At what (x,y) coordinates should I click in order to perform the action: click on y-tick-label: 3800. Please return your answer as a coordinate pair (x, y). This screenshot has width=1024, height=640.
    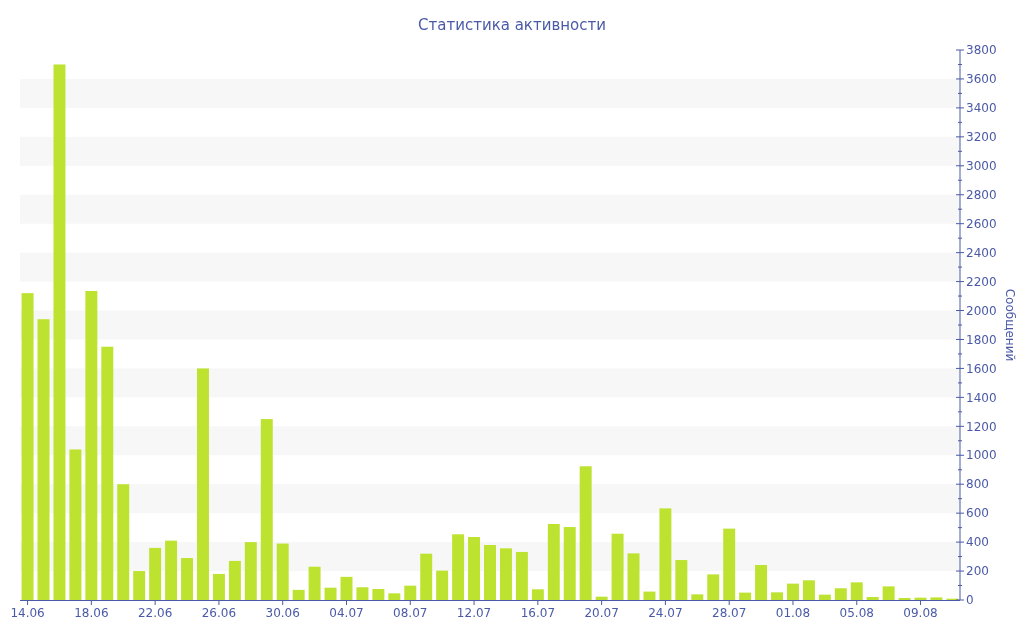
    Looking at the image, I should click on (981, 50).